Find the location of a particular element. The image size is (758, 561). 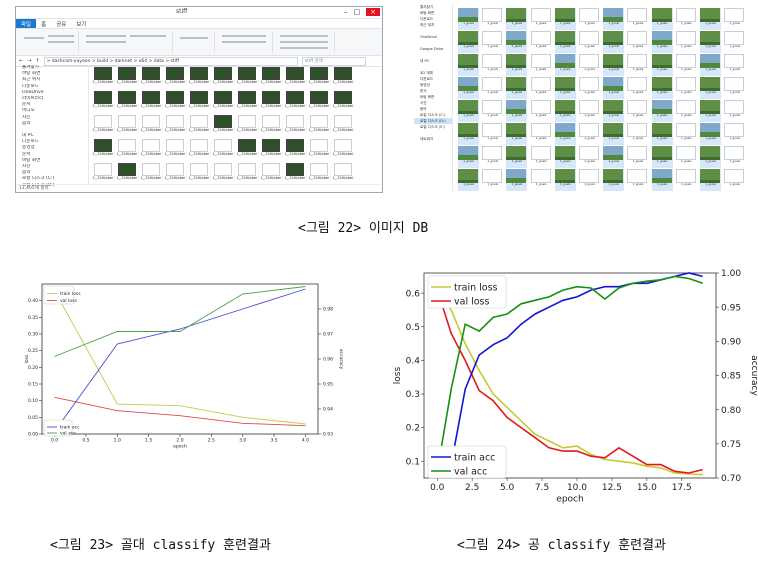

nav-item: 라이브러리 is located at coordinates (33, 98).